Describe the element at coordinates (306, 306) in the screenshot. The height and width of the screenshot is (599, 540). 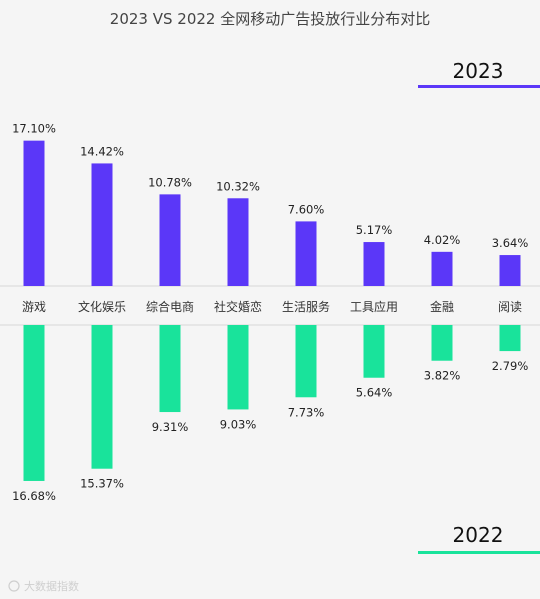
I see `category-label-4: 生活服务` at that location.